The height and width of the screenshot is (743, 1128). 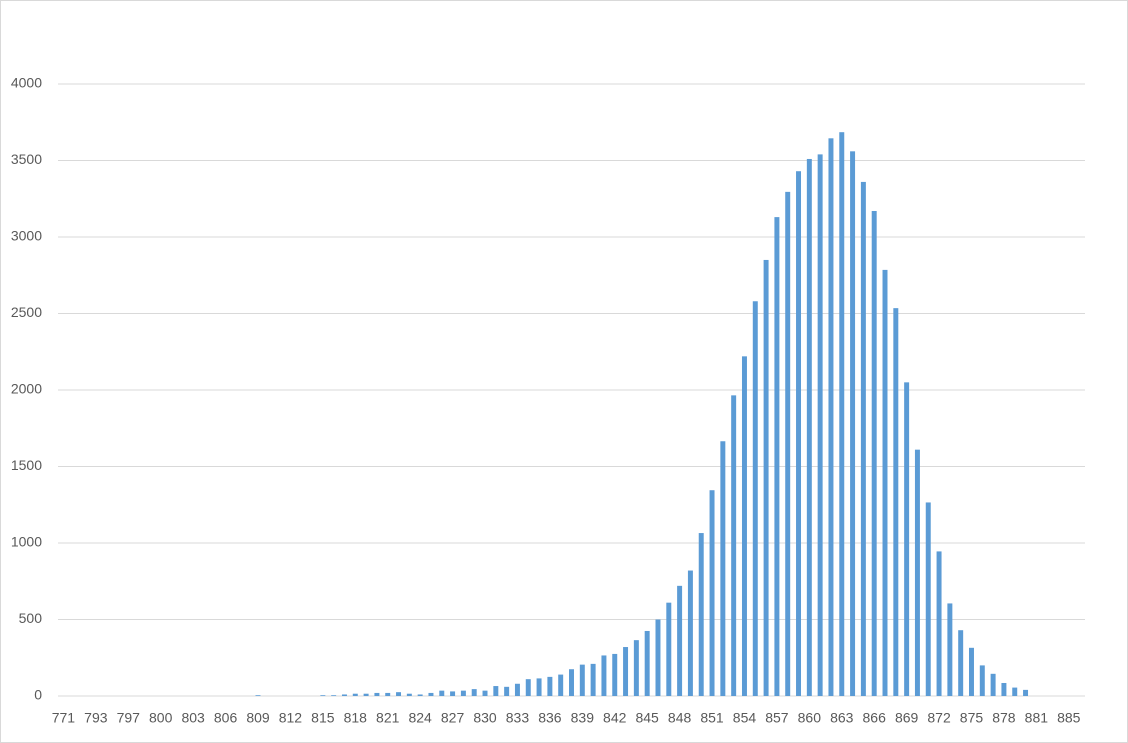 I want to click on x-tick-label: 851, so click(x=712, y=718).